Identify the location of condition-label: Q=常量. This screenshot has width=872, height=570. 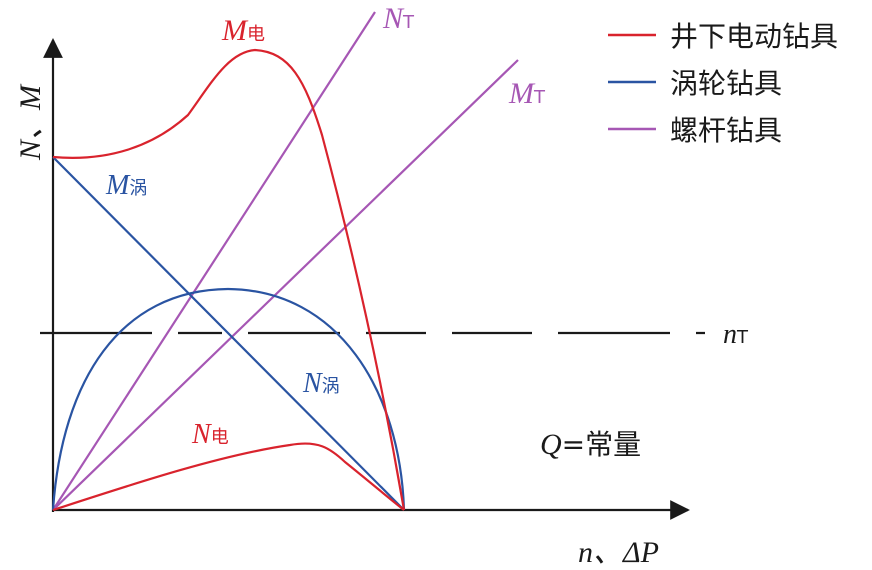
(590, 444).